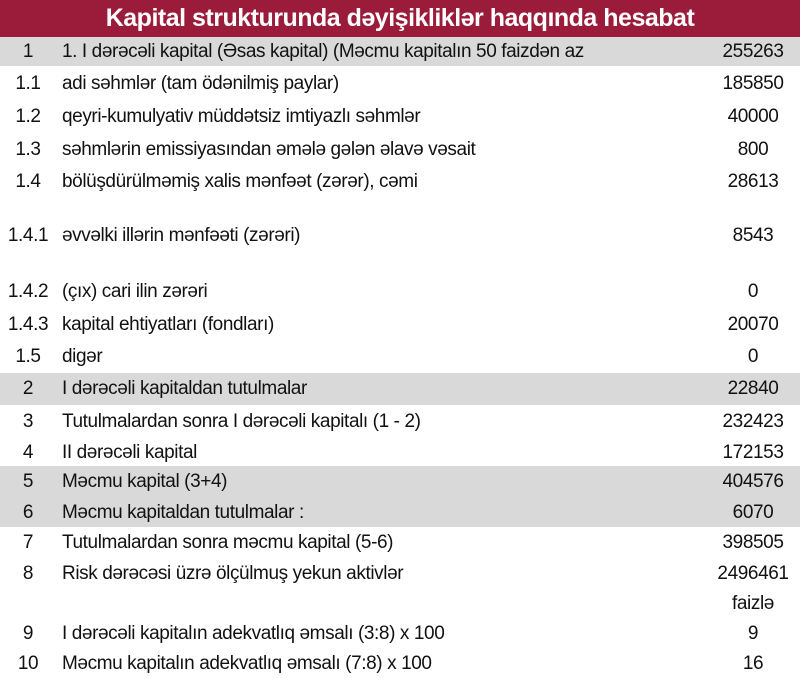 This screenshot has width=800, height=678. What do you see at coordinates (28, 116) in the screenshot?
I see `row-index: 1.2` at bounding box center [28, 116].